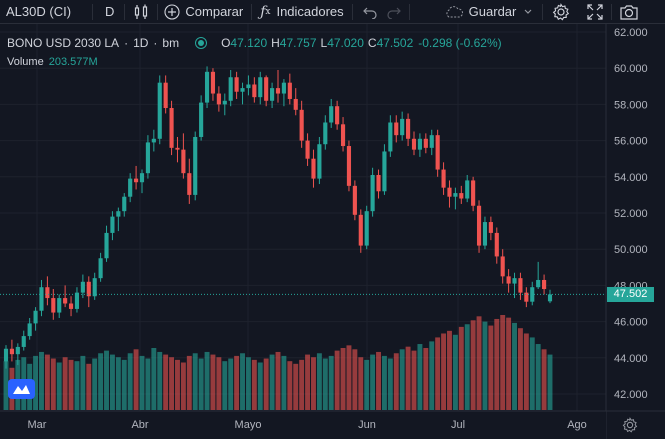 This screenshot has height=439, width=665. What do you see at coordinates (631, 250) in the screenshot?
I see `price-tick-label: 50.000` at bounding box center [631, 250].